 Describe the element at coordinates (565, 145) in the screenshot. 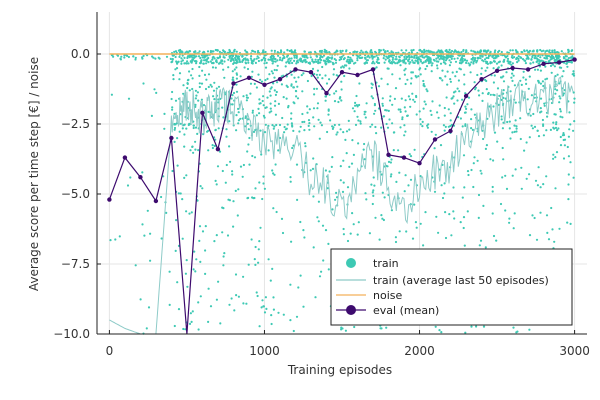

I see `train-point-1921` at that location.